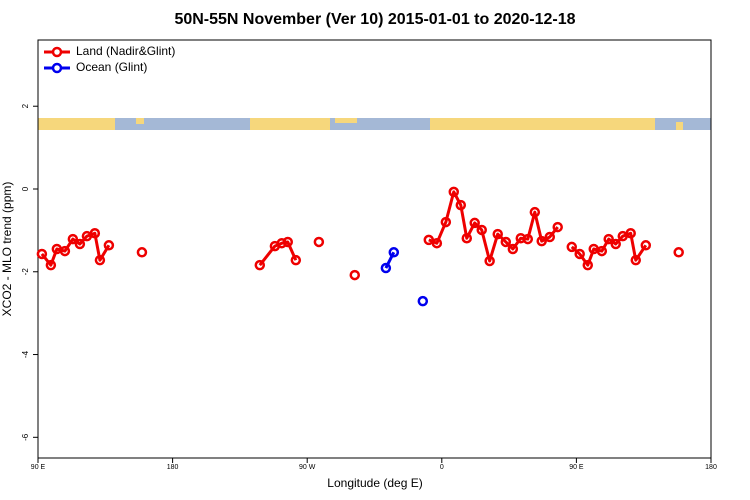 The width and height of the screenshot is (750, 500). I want to click on y-tick-label: -4, so click(25, 354).